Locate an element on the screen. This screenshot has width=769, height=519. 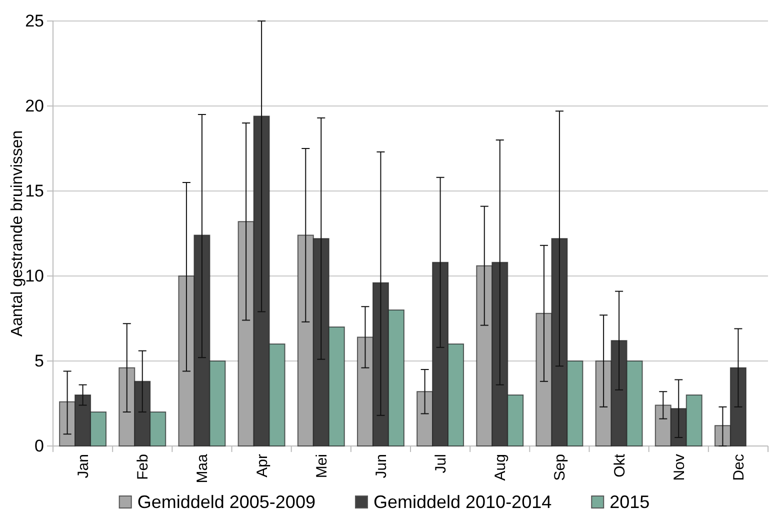
x-tick-label: Feb is located at coordinates (143, 467).